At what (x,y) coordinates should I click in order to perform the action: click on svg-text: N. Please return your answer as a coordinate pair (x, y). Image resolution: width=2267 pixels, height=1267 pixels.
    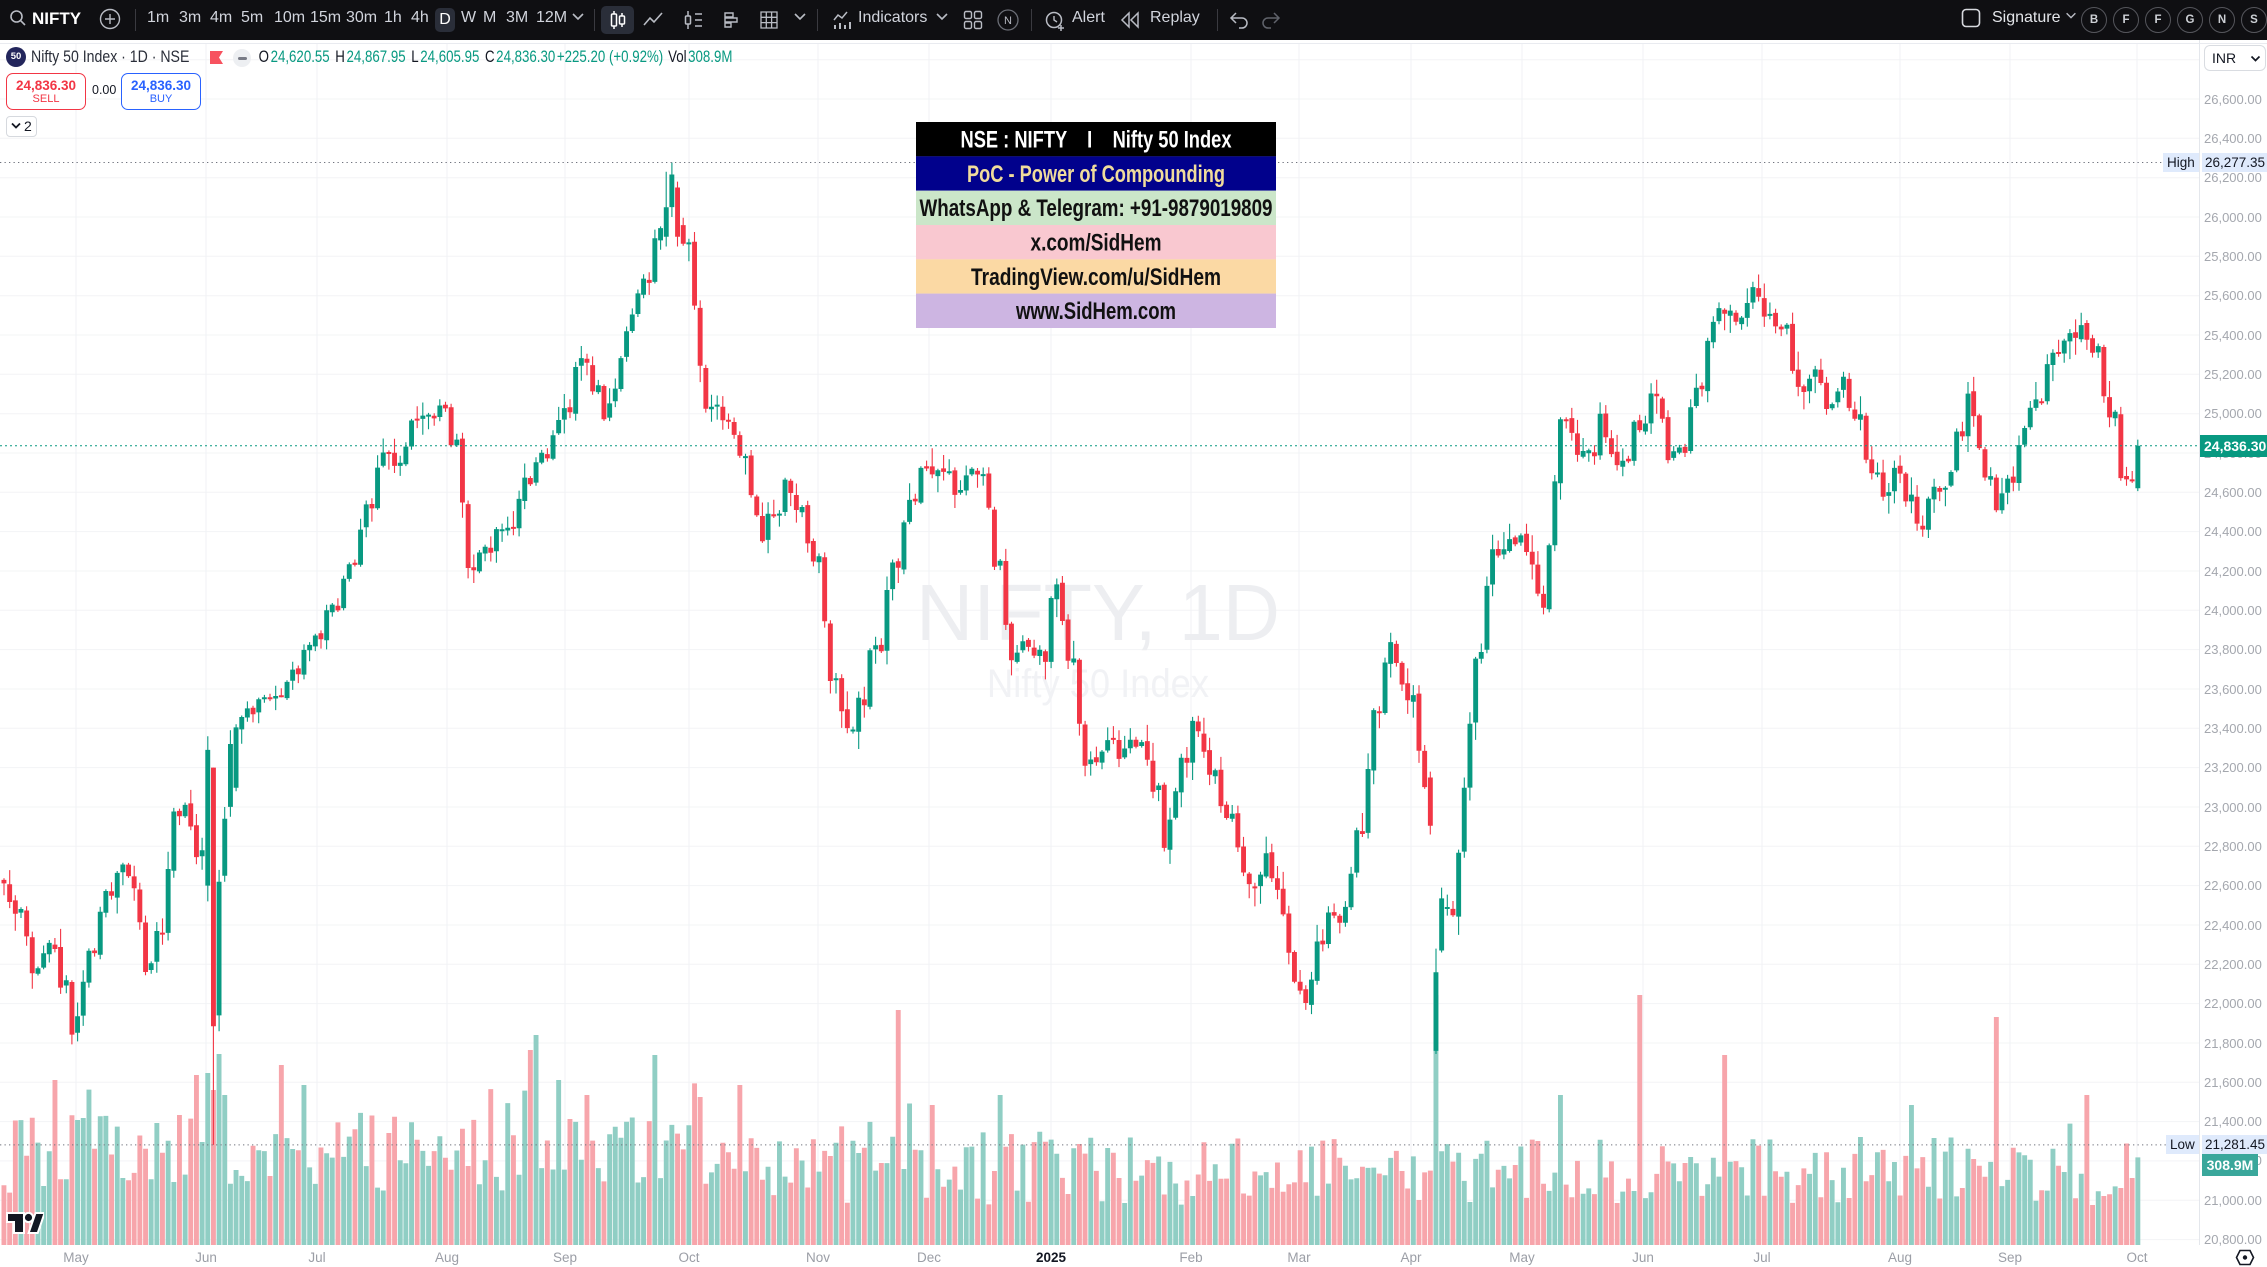
    Looking at the image, I should click on (1008, 21).